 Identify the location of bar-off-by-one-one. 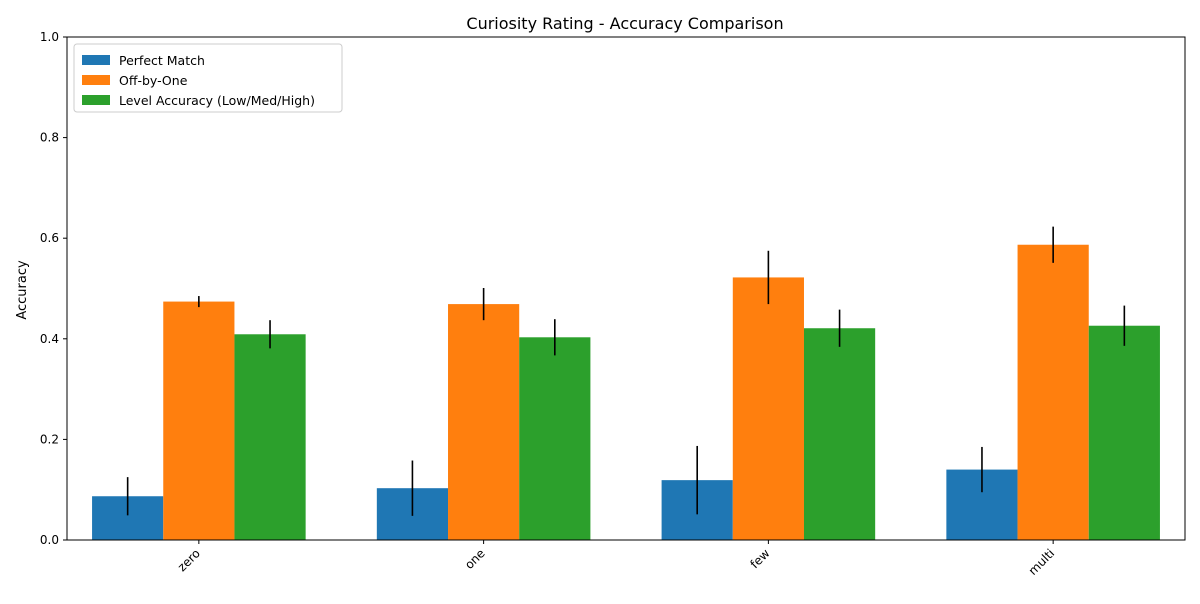
(484, 422).